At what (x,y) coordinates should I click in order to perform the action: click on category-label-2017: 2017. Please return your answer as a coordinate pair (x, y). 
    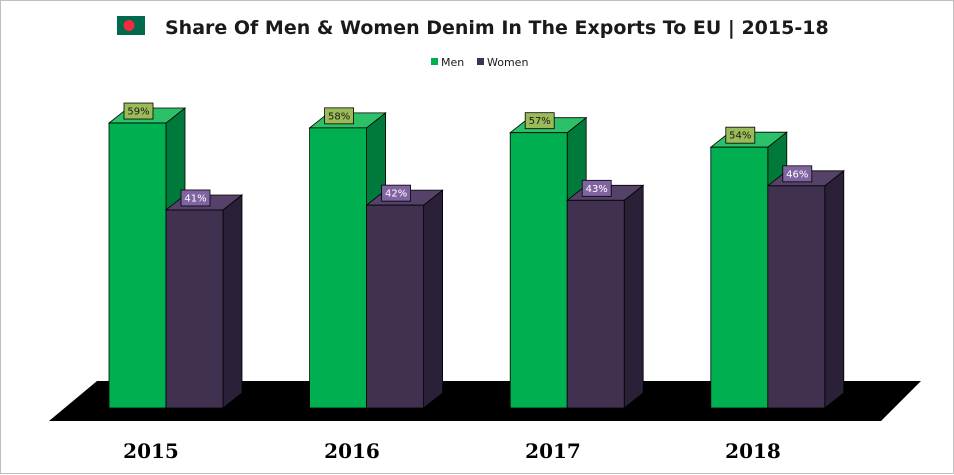
    Looking at the image, I should click on (553, 451).